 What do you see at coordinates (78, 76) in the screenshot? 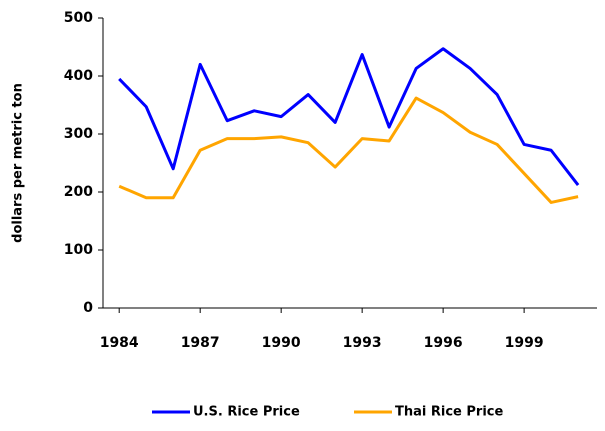
I see `y-tick-label: 400` at bounding box center [78, 76].